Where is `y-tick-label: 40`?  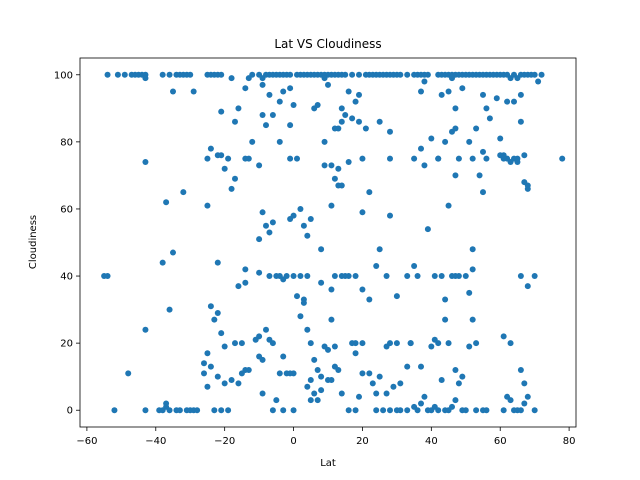
y-tick-label: 40 is located at coordinates (66, 277).